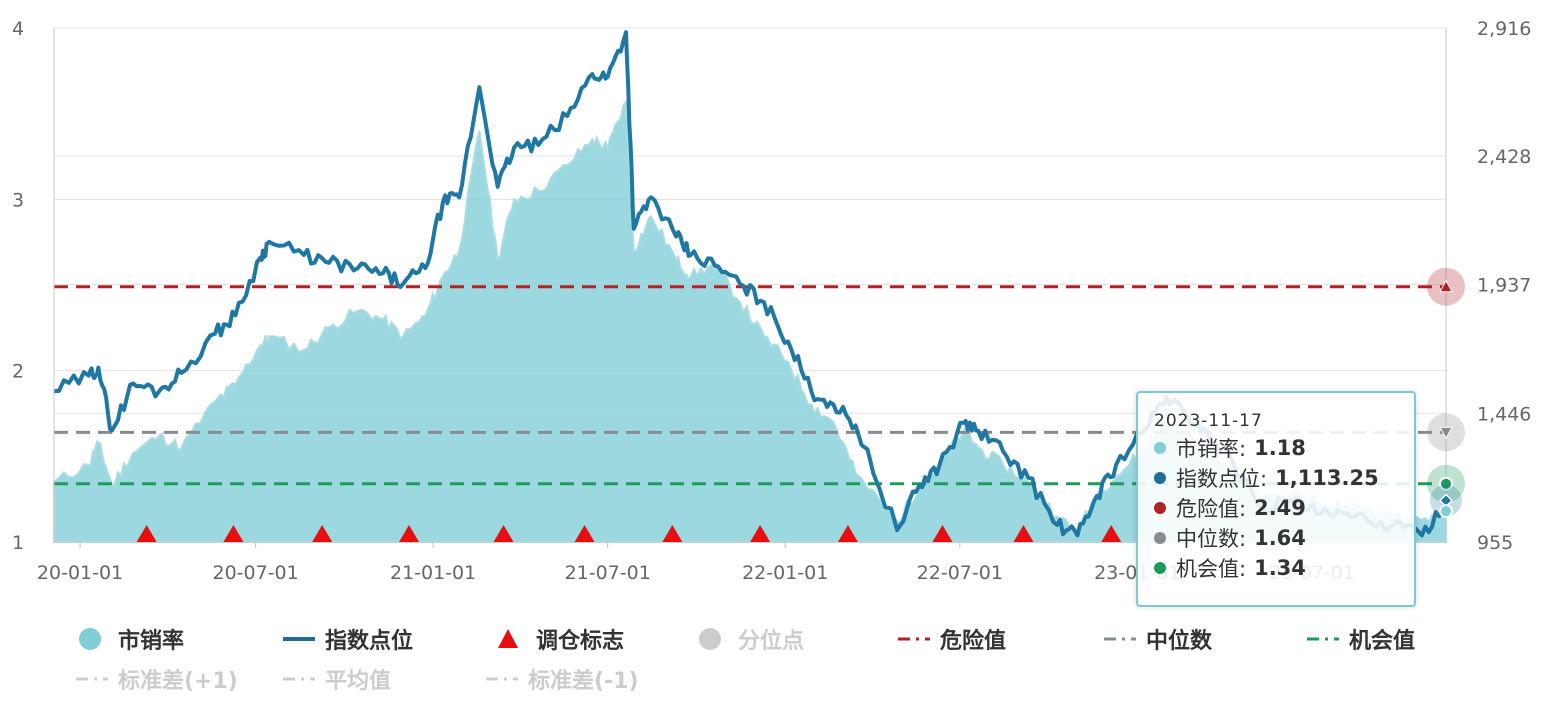 The image size is (1559, 708). I want to click on legend-item: 平均值, so click(337, 679).